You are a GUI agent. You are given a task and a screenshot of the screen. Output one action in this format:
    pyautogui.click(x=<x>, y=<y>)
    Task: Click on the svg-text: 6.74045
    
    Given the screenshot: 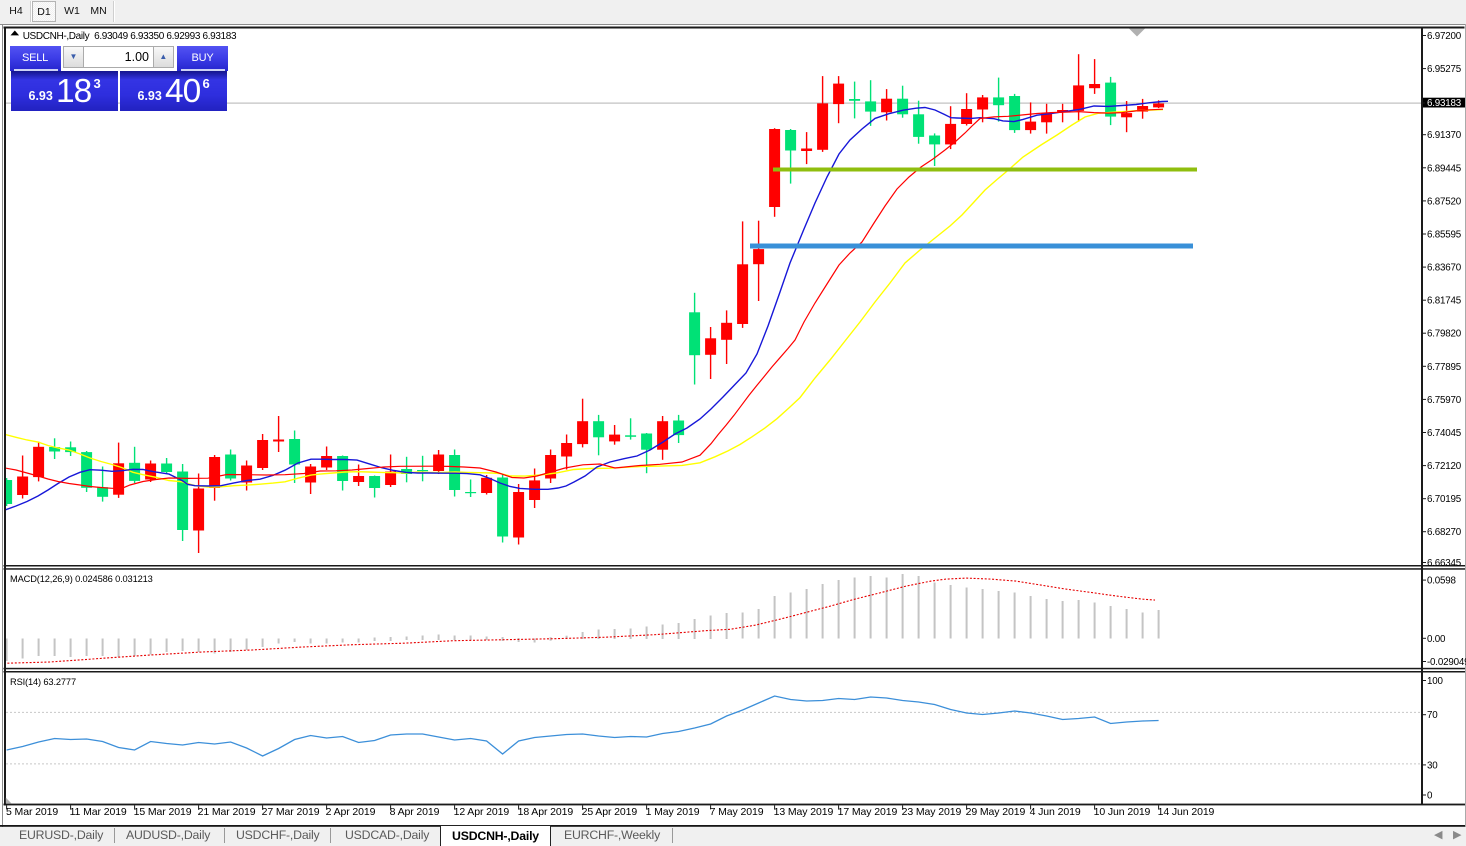 What is the action you would take?
    pyautogui.click(x=1444, y=433)
    